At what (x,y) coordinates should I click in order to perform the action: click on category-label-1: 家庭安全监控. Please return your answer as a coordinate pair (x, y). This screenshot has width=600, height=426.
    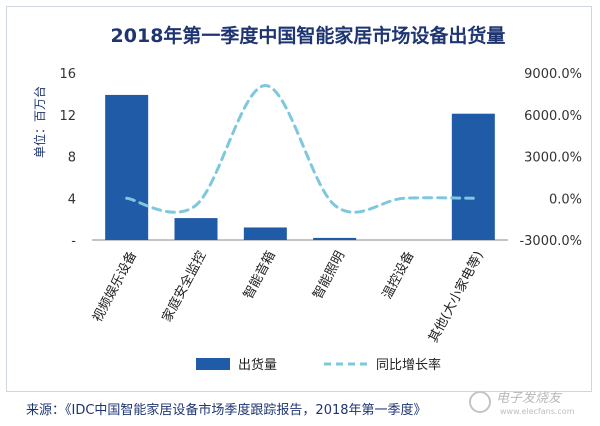
    Looking at the image, I should click on (184, 286).